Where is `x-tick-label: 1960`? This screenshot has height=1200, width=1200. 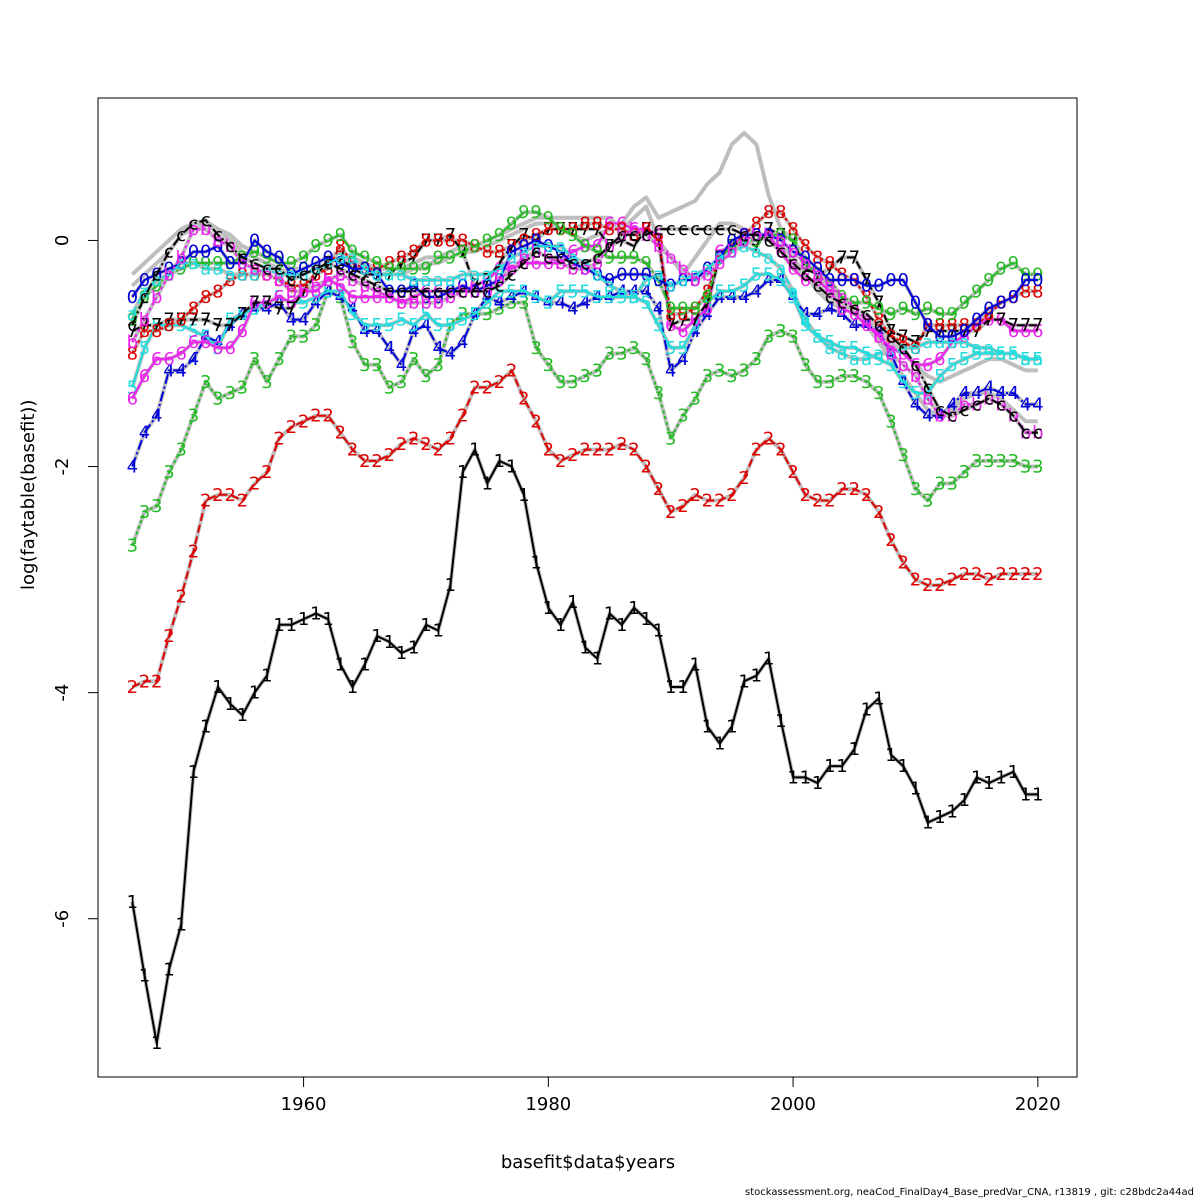 x-tick-label: 1960 is located at coordinates (304, 1104).